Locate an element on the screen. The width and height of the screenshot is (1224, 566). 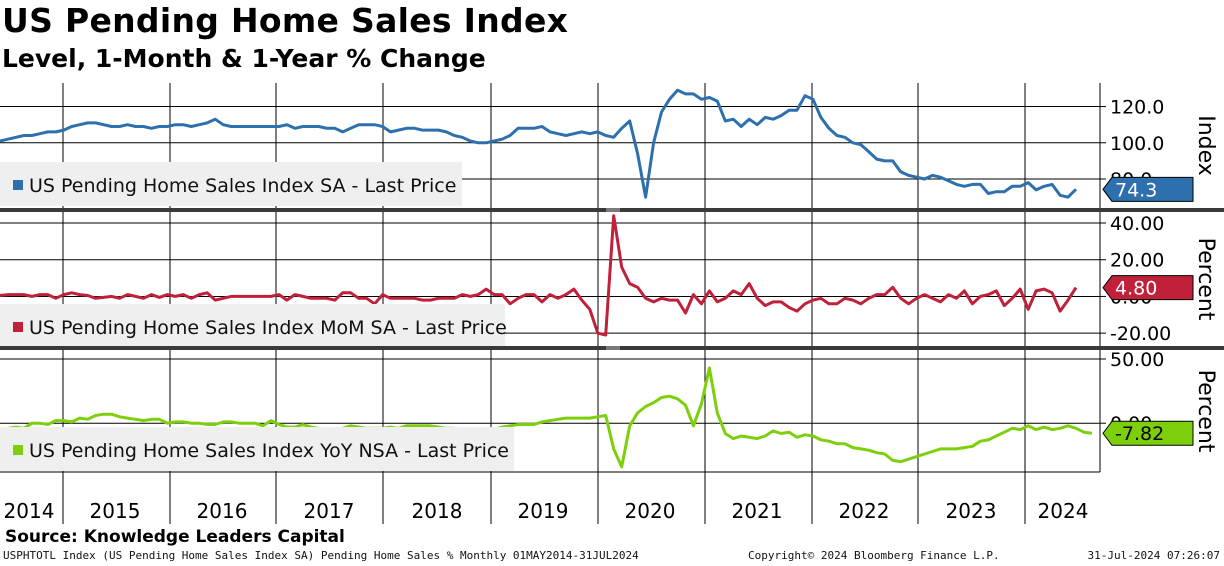
mom-legend-box is located at coordinates (252, 326).